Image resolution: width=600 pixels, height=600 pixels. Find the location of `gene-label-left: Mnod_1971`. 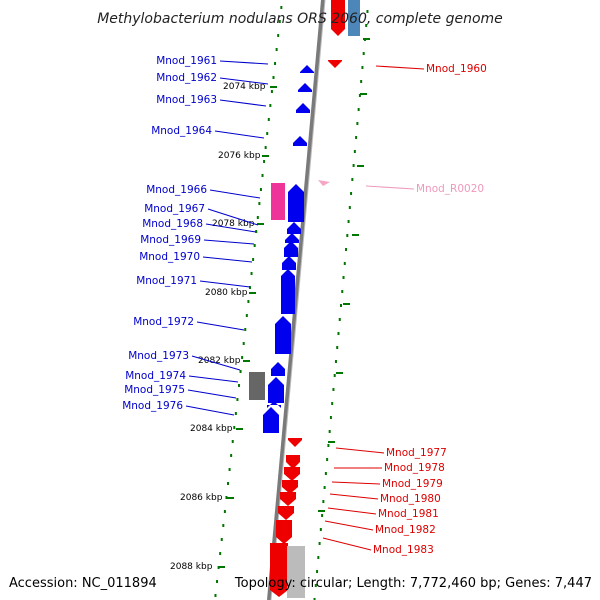

gene-label-left: Mnod_1971 is located at coordinates (166, 281).